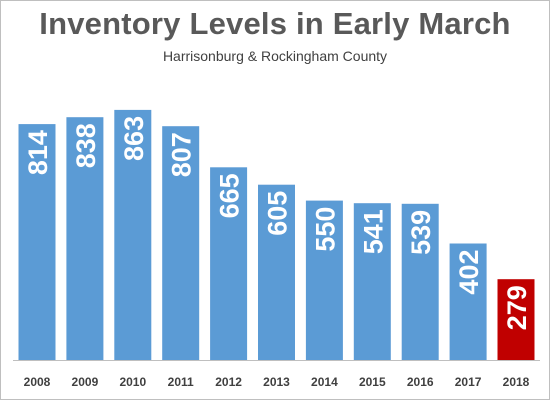 The height and width of the screenshot is (400, 550). Describe the element at coordinates (86, 145) in the screenshot. I see `data-label-2009: 838` at that location.